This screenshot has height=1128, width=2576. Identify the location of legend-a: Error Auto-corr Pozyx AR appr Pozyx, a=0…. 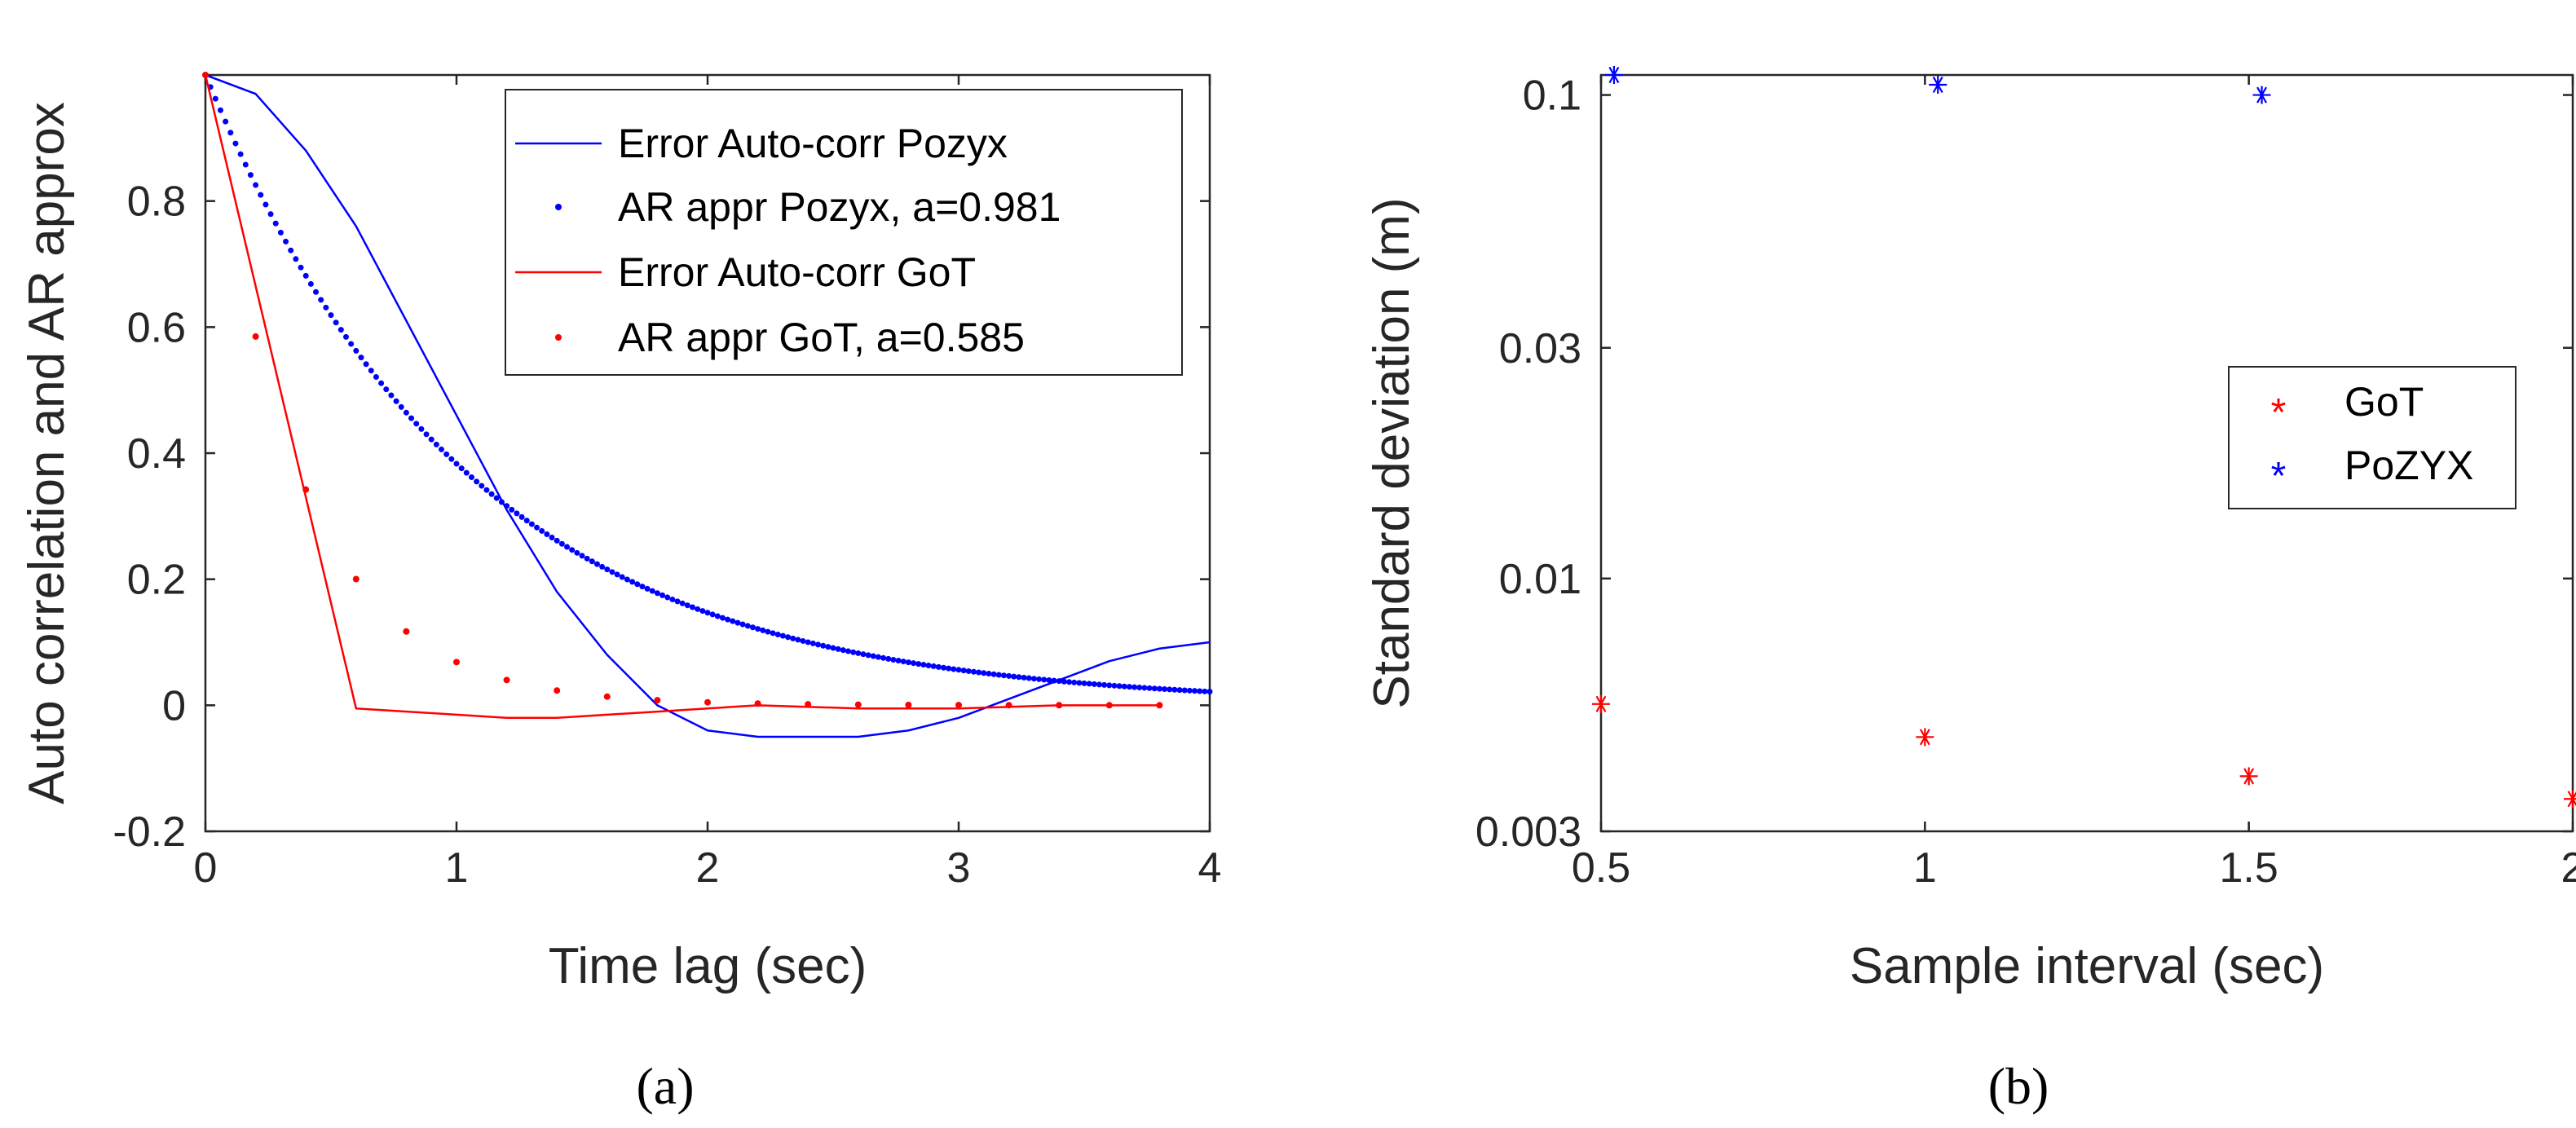
(844, 233).